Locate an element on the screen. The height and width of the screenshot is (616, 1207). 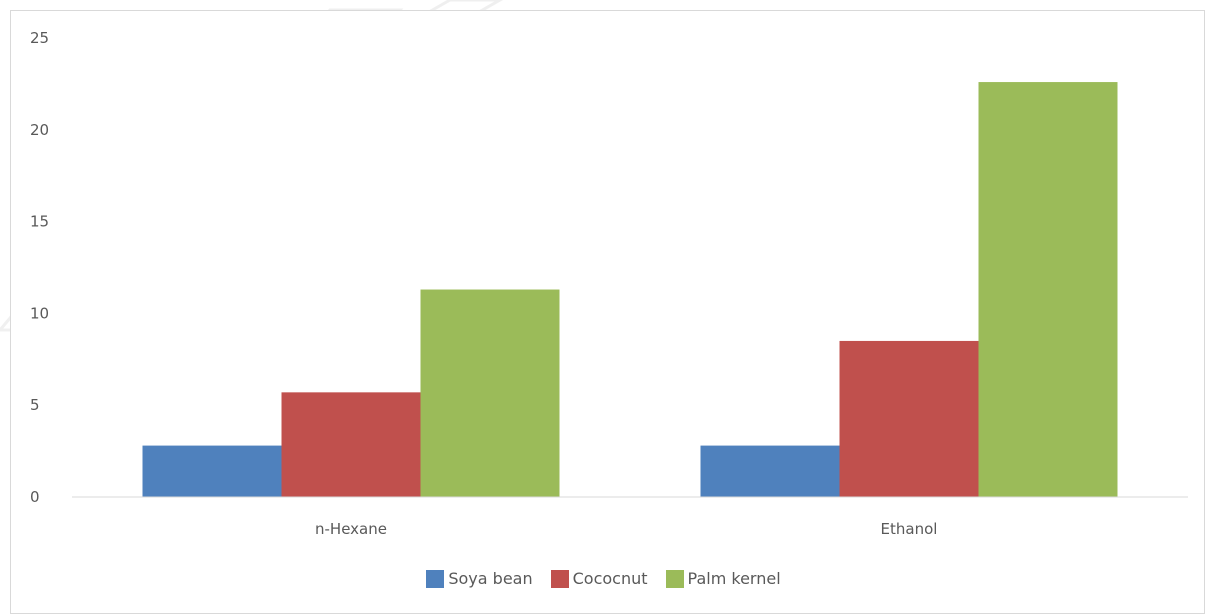
legend-item: Palm kernel is located at coordinates (723, 578).